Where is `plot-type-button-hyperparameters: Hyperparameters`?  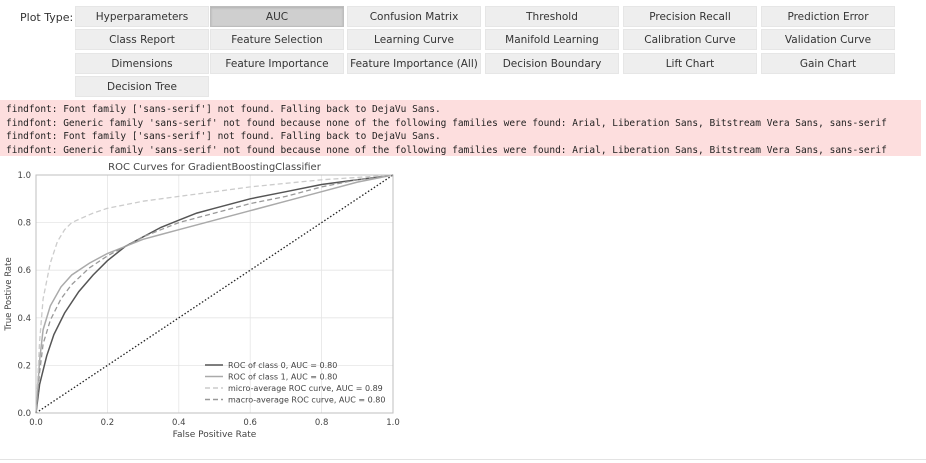 plot-type-button-hyperparameters: Hyperparameters is located at coordinates (142, 16).